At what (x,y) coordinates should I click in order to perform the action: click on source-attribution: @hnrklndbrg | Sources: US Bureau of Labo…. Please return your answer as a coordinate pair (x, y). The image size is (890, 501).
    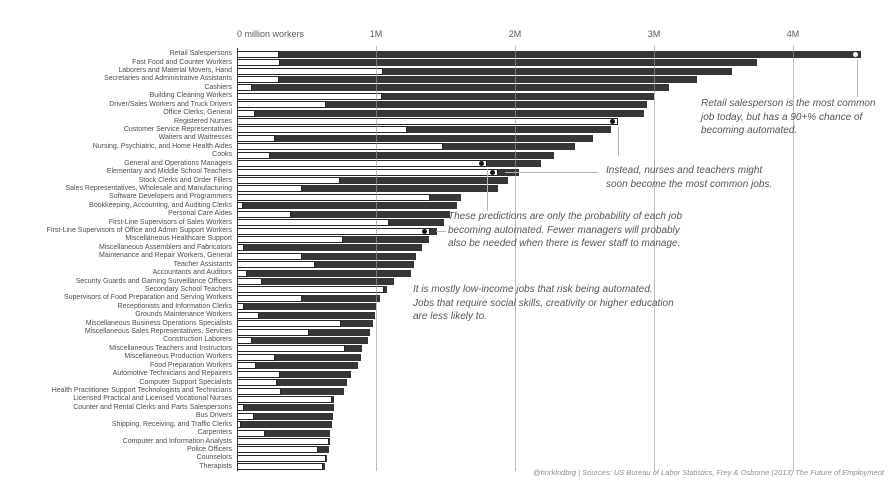
    Looking at the image, I should click on (708, 472).